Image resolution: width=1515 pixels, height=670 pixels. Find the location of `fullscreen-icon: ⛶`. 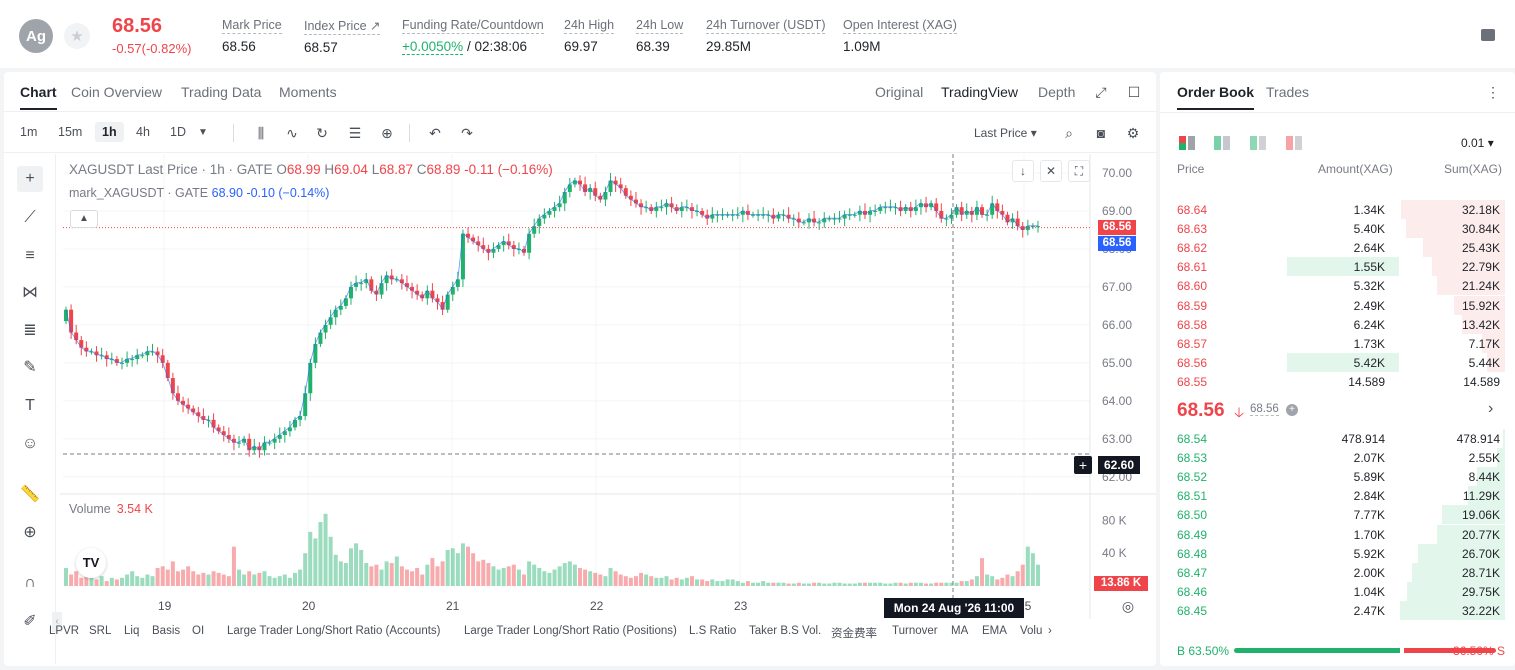

fullscreen-icon: ⛶ is located at coordinates (1079, 171).